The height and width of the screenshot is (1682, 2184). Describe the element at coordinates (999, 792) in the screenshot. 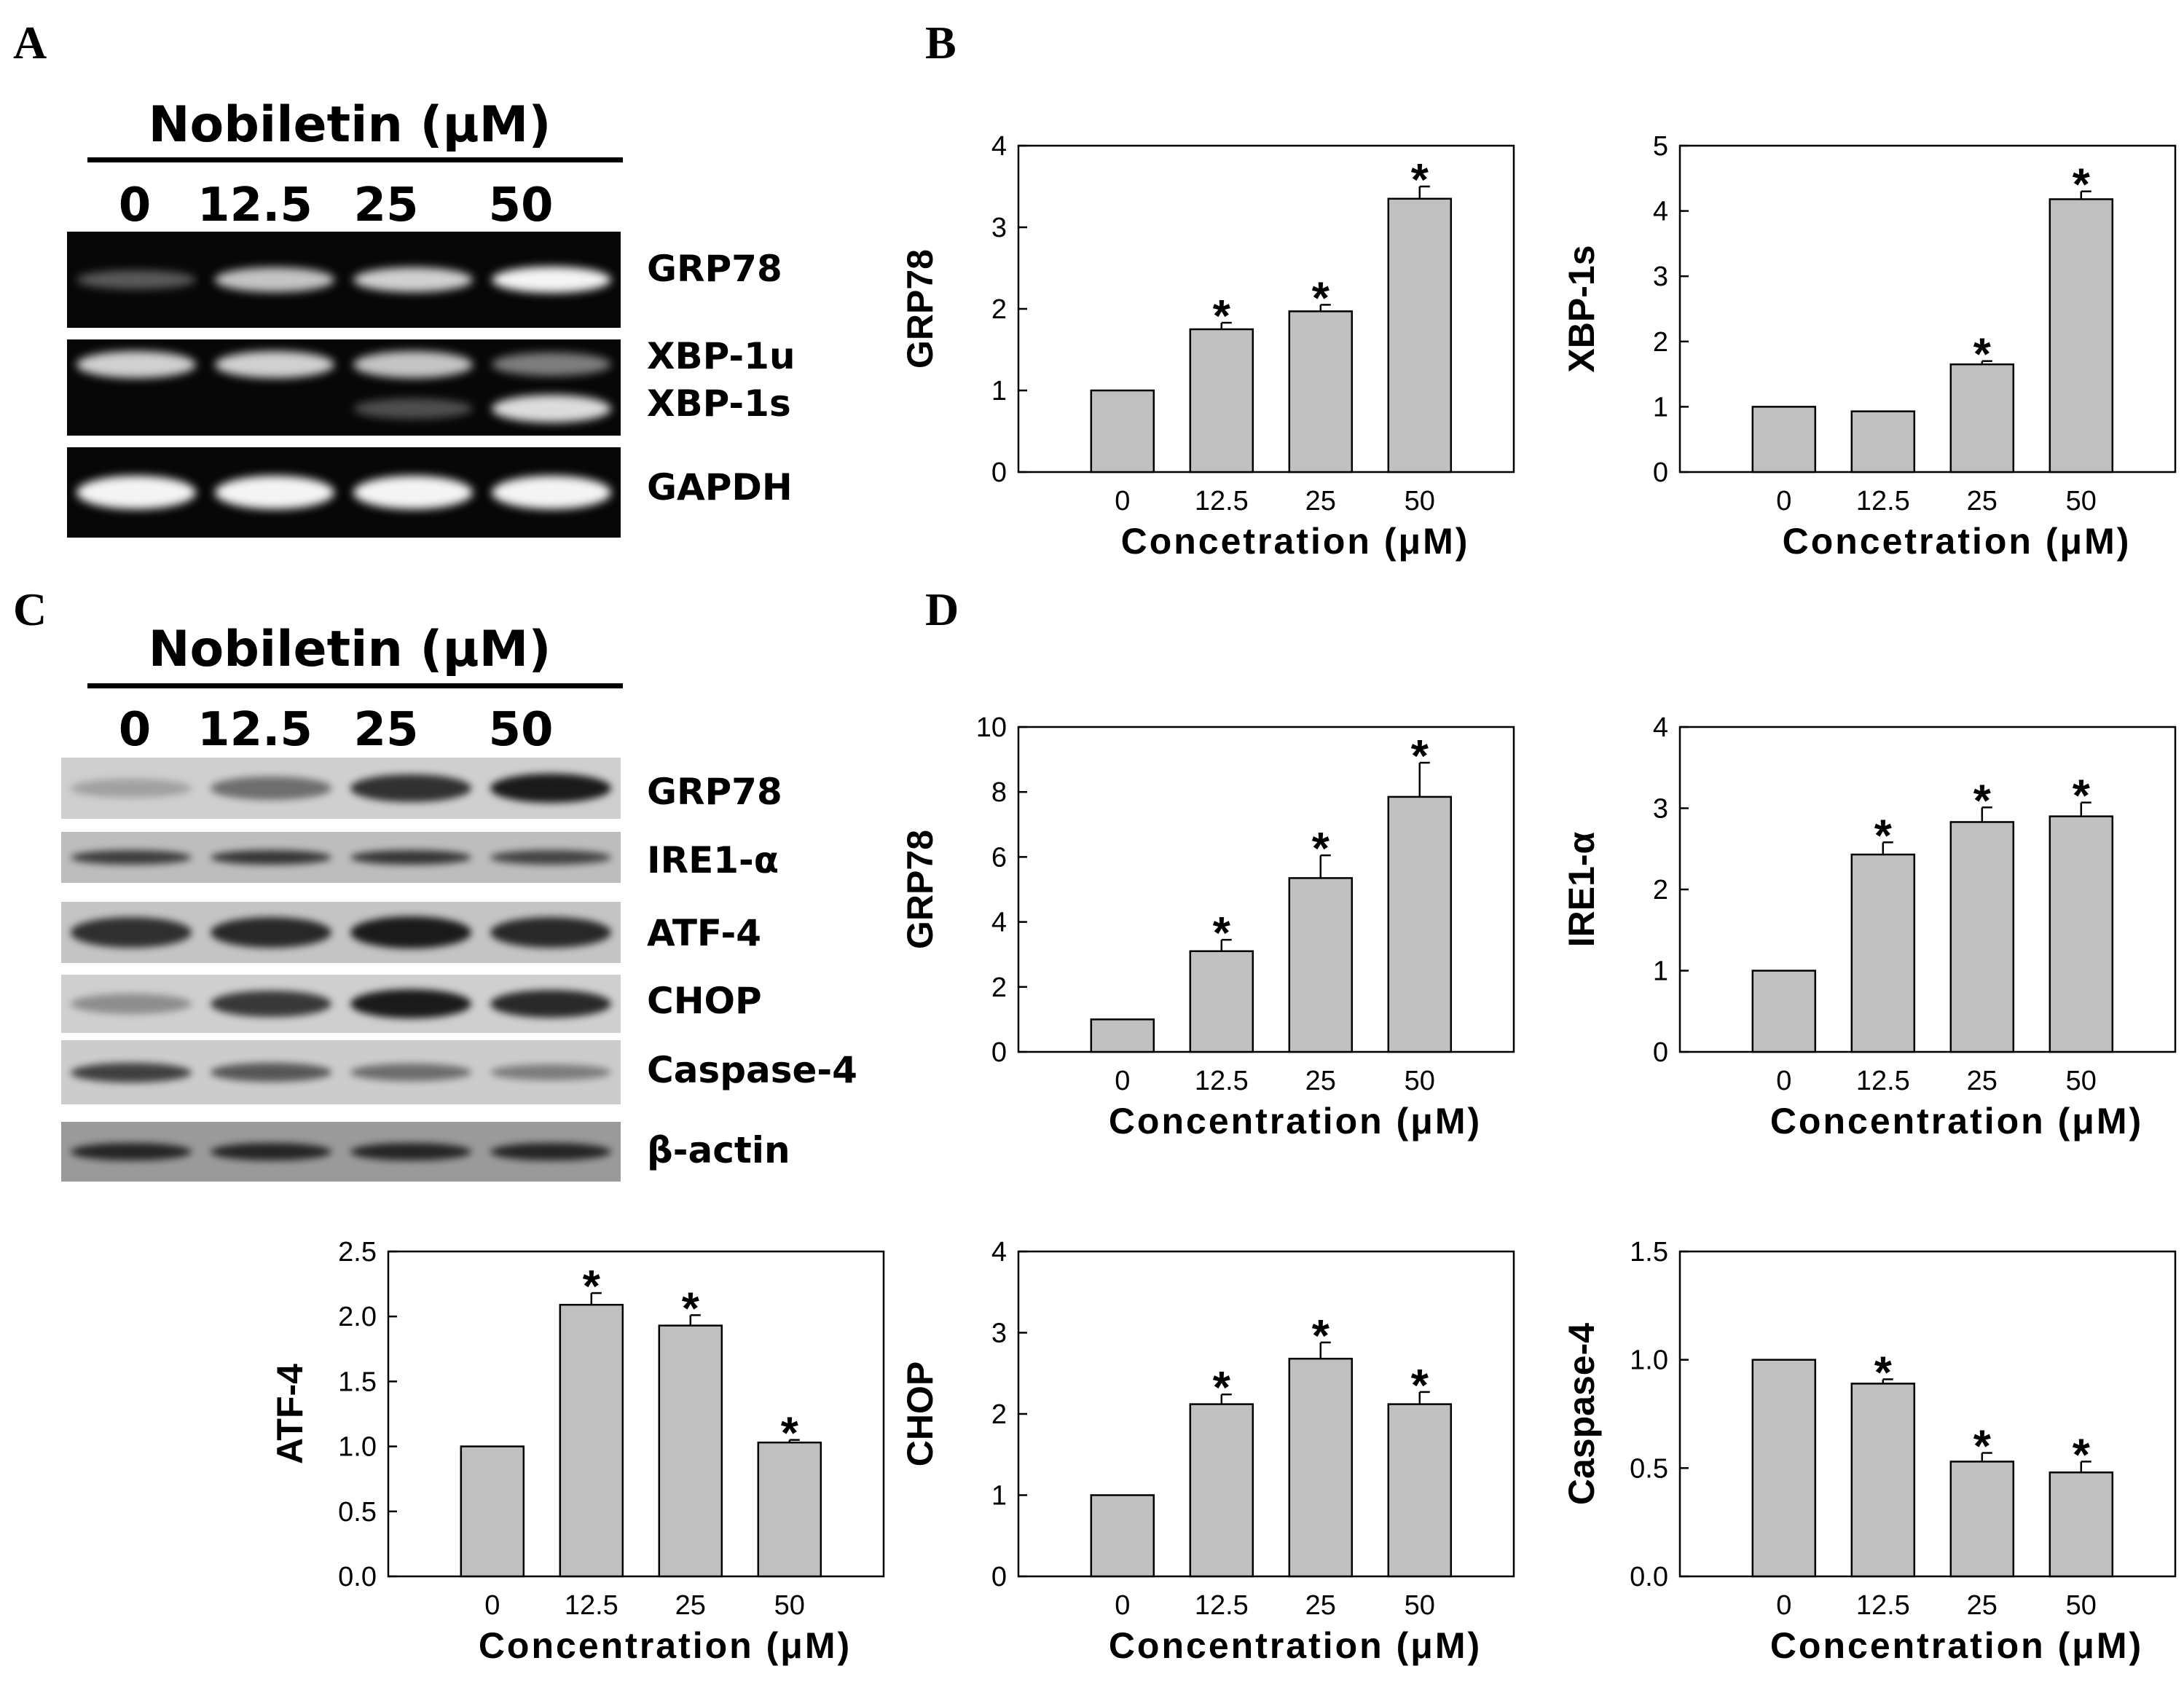

I see `y-tick-label: 8` at that location.